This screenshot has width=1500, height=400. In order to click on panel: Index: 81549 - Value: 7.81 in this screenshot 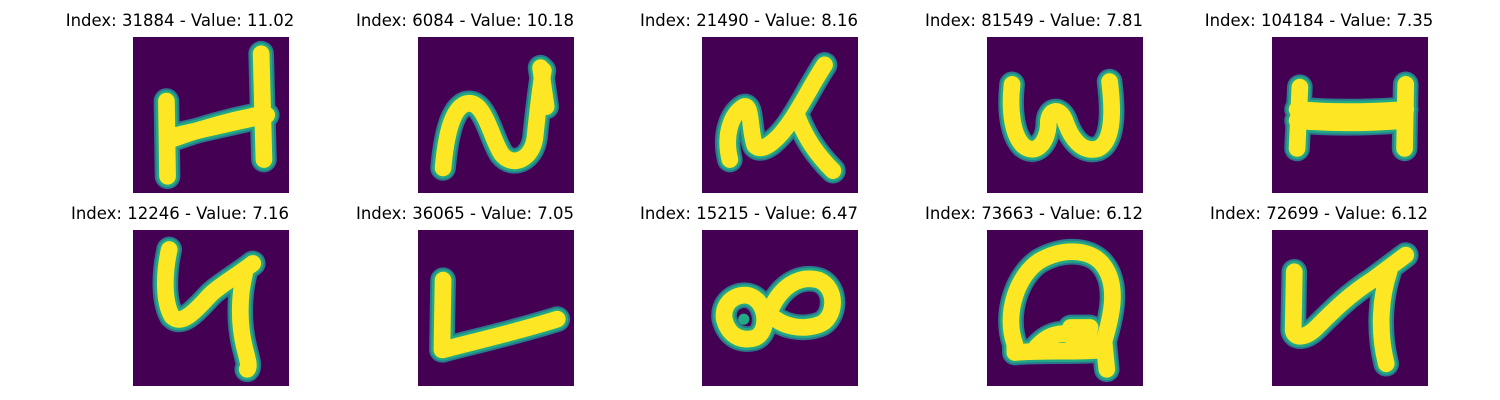, I will do `click(1034, 96)`.